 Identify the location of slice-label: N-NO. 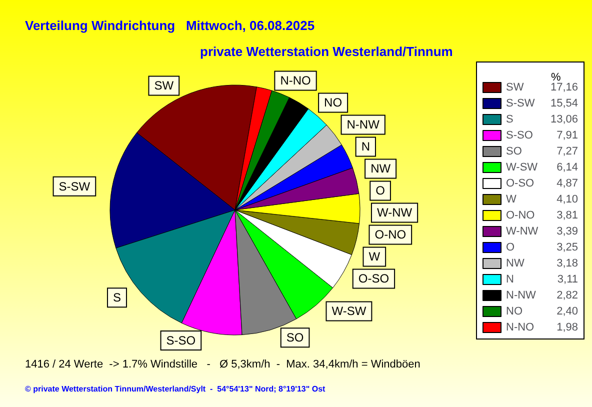
(295, 81).